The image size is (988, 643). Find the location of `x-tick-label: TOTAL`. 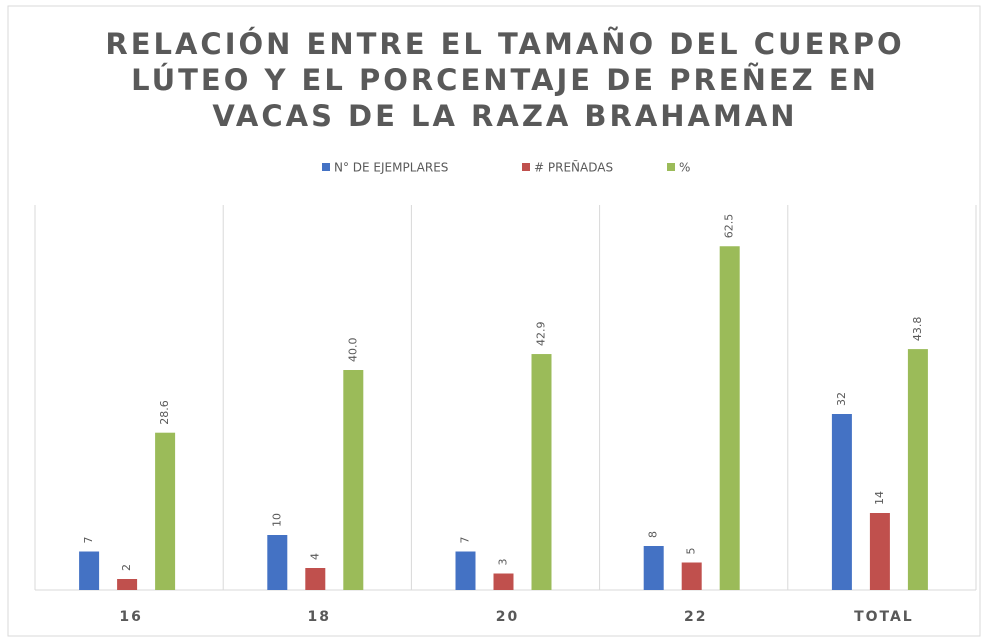

x-tick-label: TOTAL is located at coordinates (884, 617).